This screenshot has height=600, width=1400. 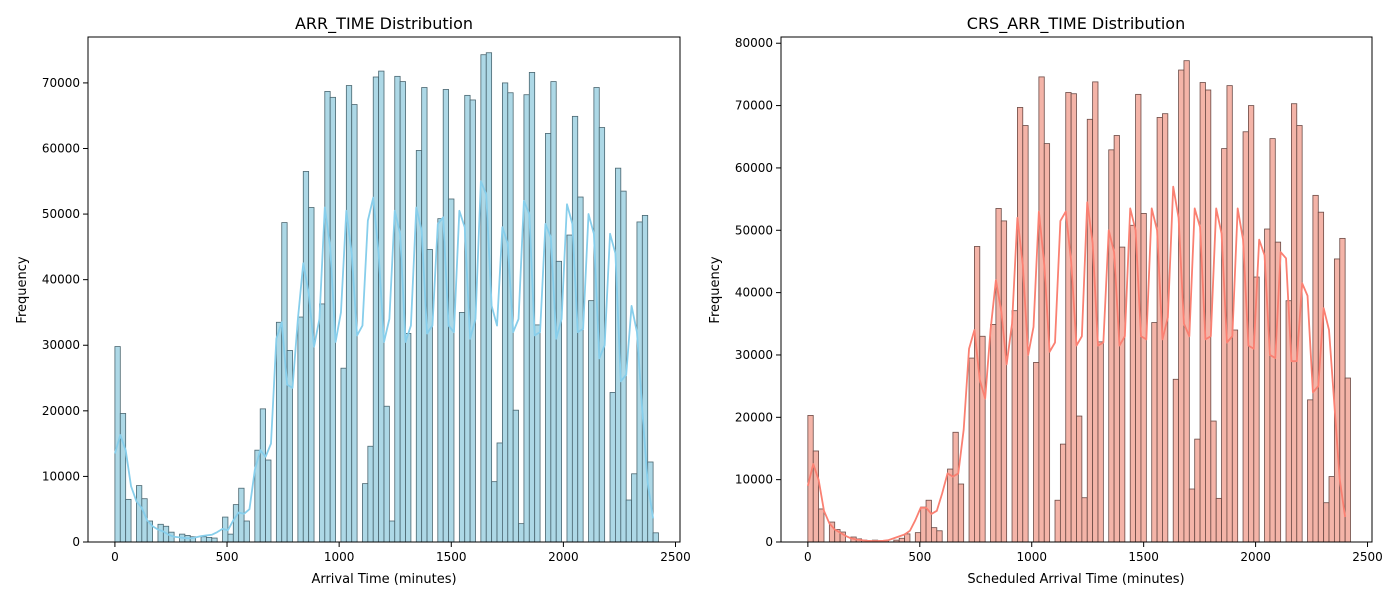 I want to click on chart-title: CRS_ARR_TIME Distribution, so click(x=1076, y=24).